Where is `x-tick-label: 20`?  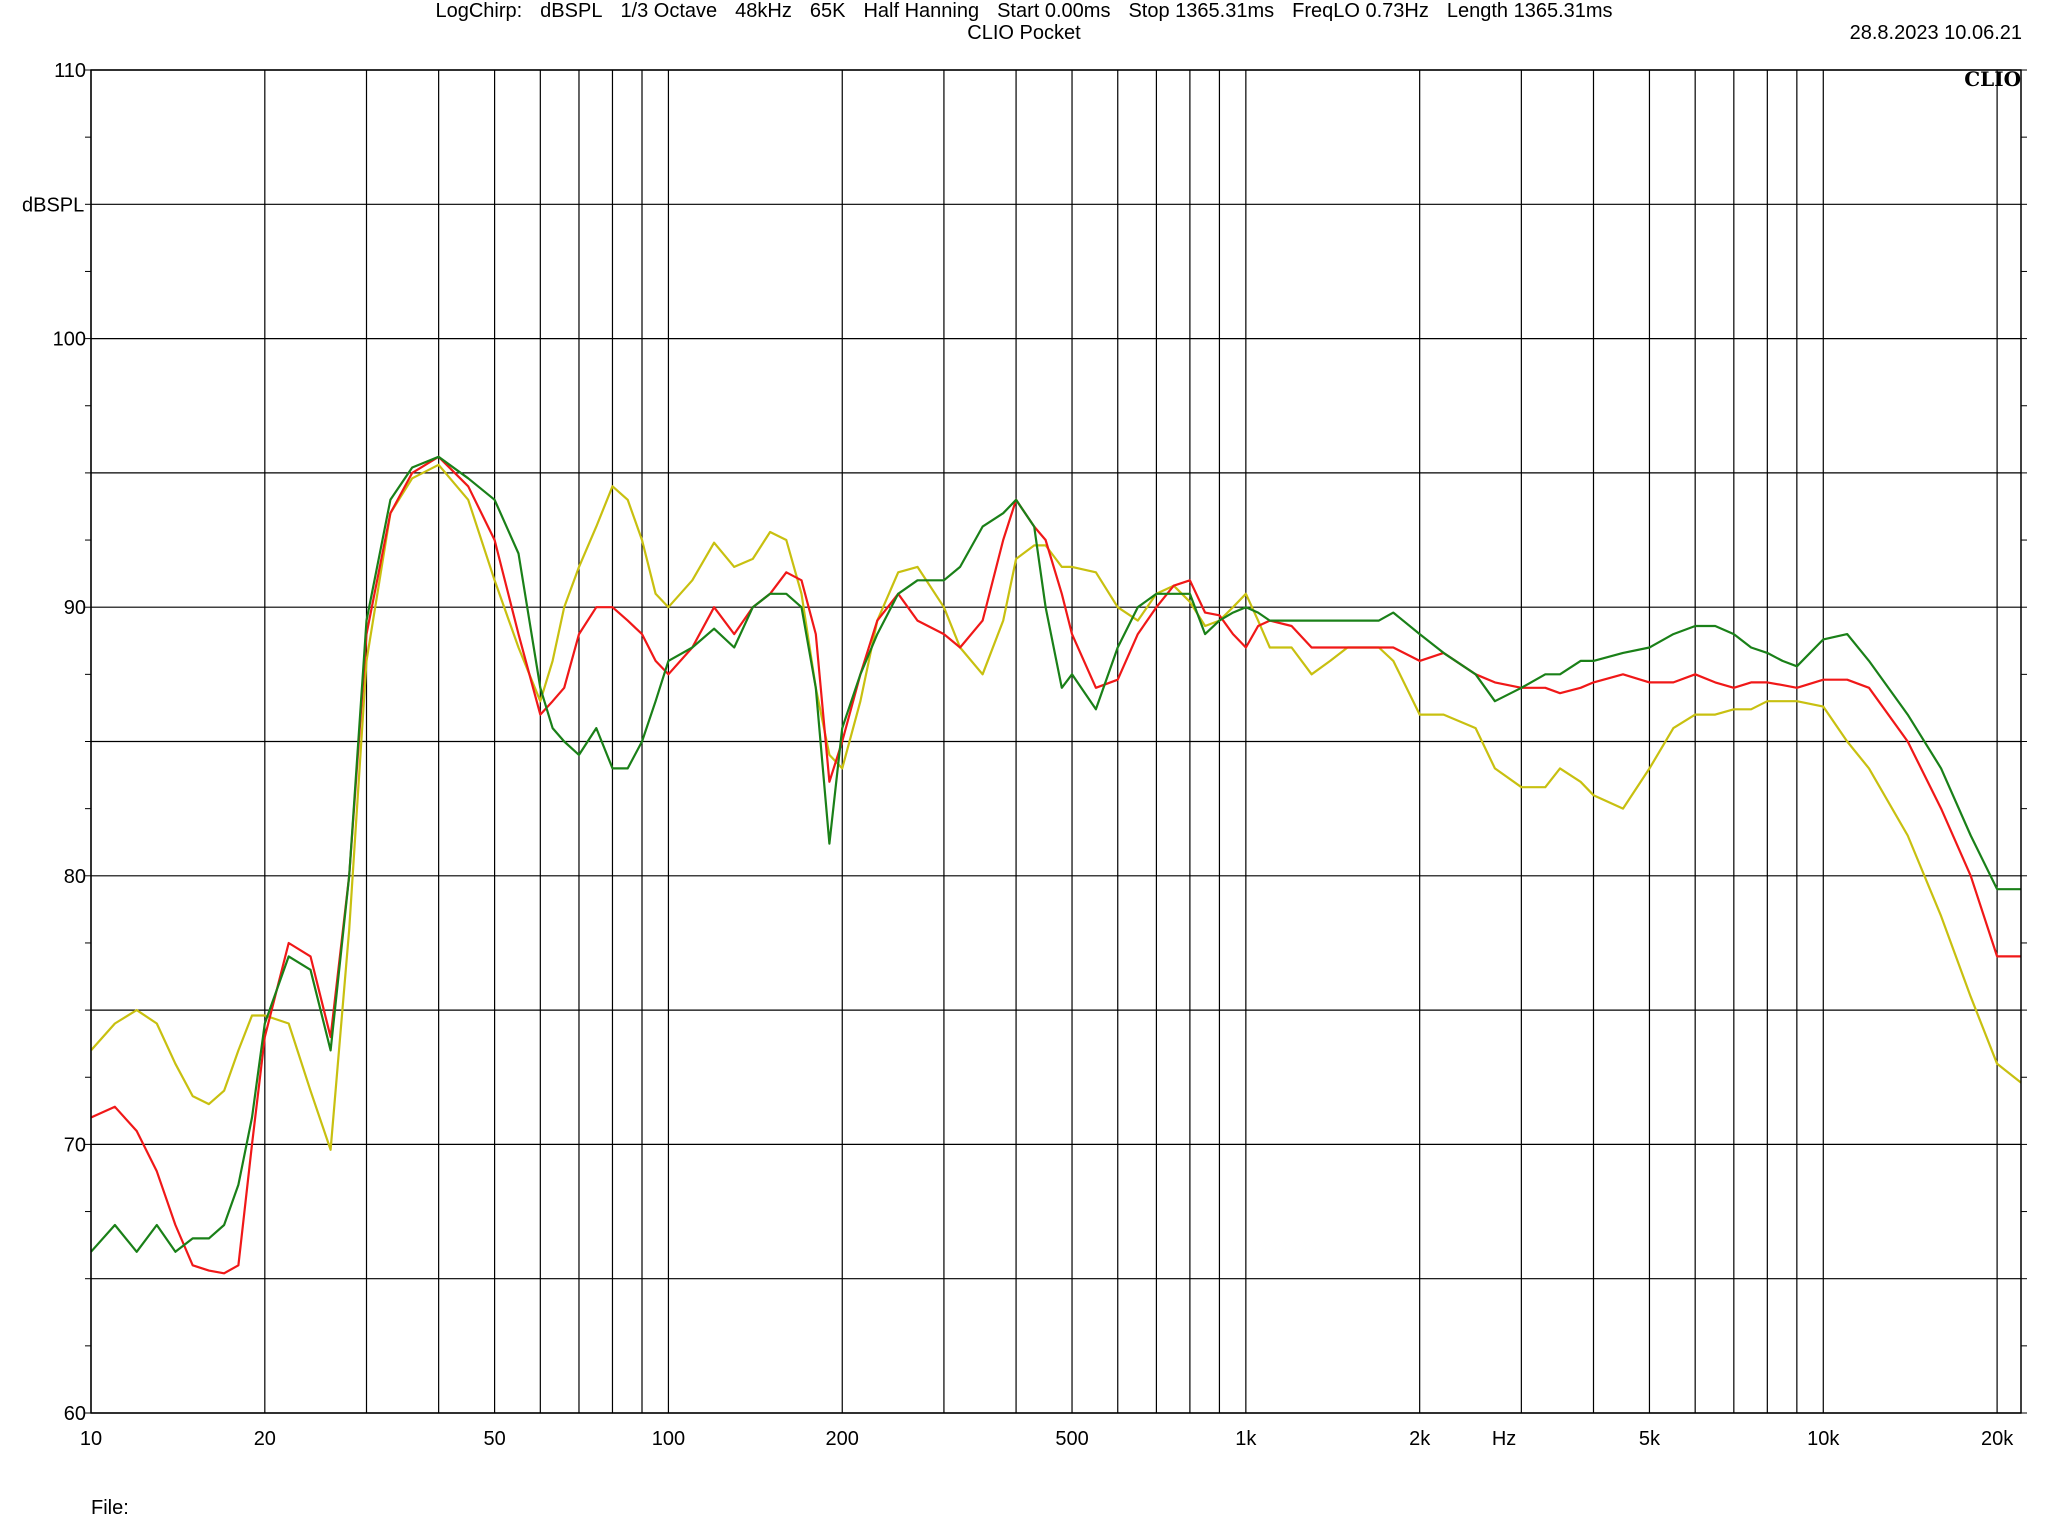
x-tick-label: 20 is located at coordinates (265, 1439).